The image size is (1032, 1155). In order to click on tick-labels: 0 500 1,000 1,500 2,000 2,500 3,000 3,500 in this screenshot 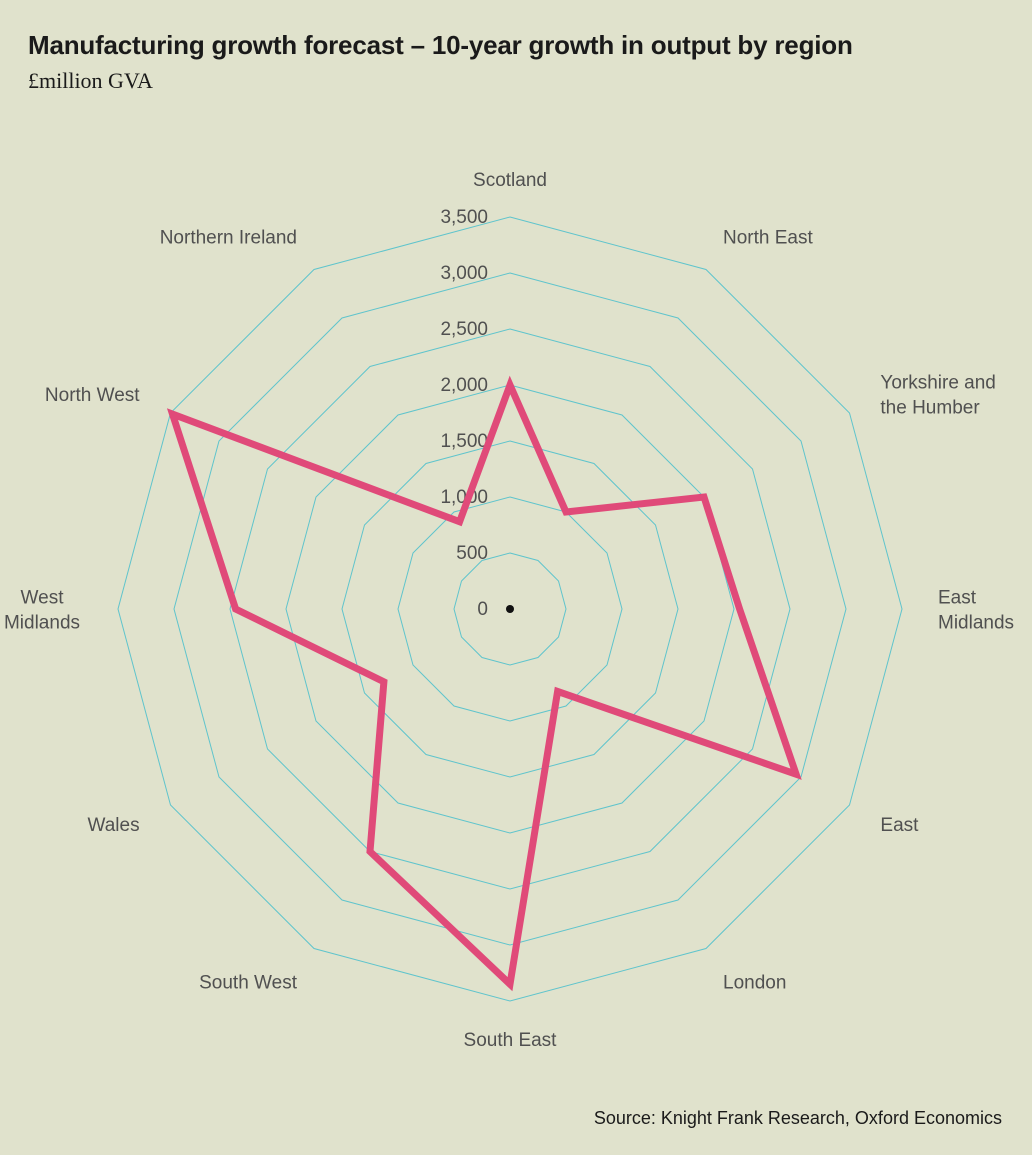, I will do `click(464, 413)`.